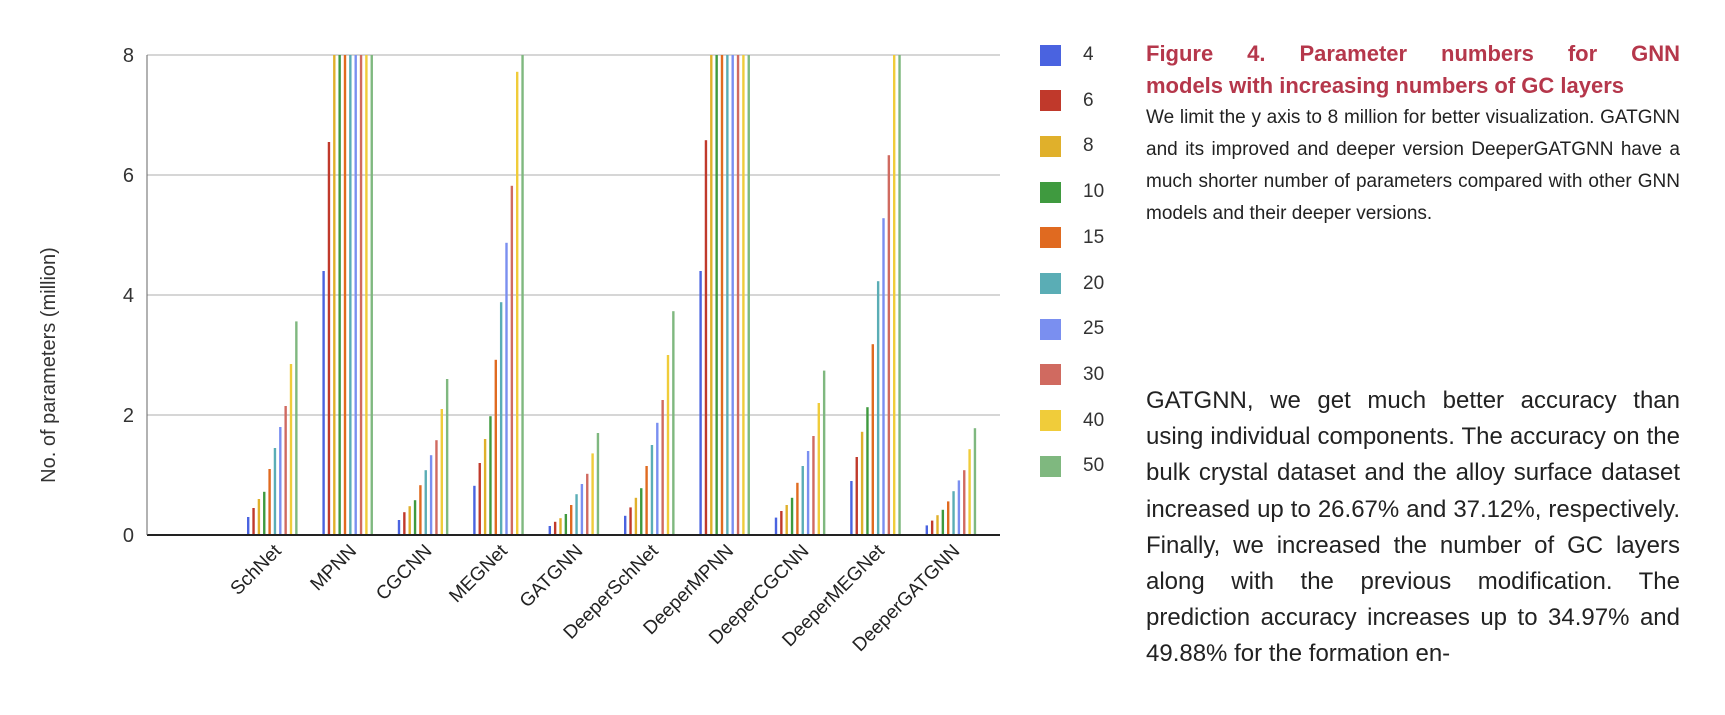 The width and height of the screenshot is (1725, 715). Describe the element at coordinates (334, 568) in the screenshot. I see `x-tick-label: MPNN` at that location.